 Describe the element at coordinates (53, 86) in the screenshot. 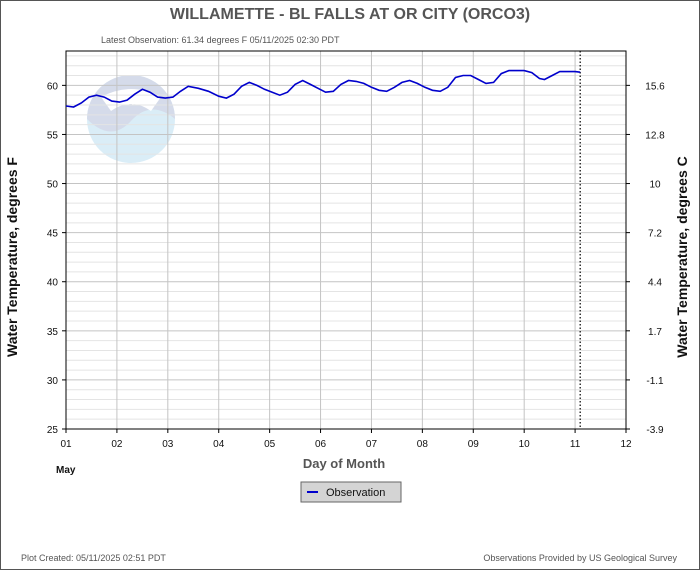

I see `y-left-tick-label: 60` at that location.